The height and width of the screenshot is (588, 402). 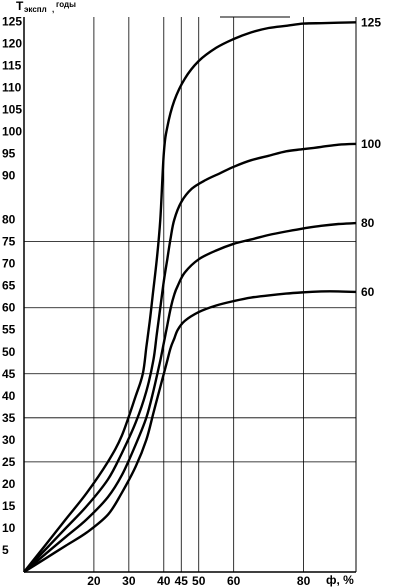 I want to click on series-label-60: 60, so click(x=368, y=292).